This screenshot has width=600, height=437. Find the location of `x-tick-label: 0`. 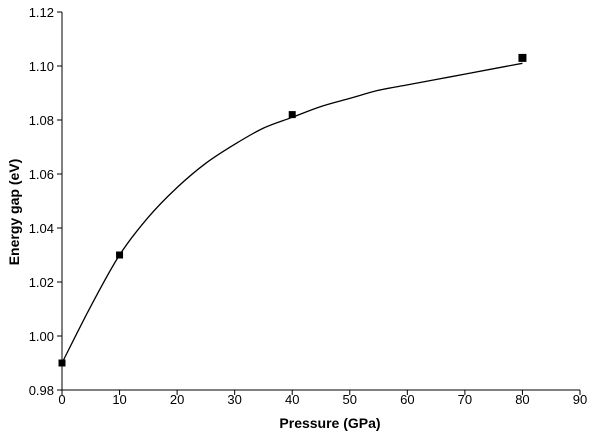

x-tick-label: 0 is located at coordinates (61, 399).